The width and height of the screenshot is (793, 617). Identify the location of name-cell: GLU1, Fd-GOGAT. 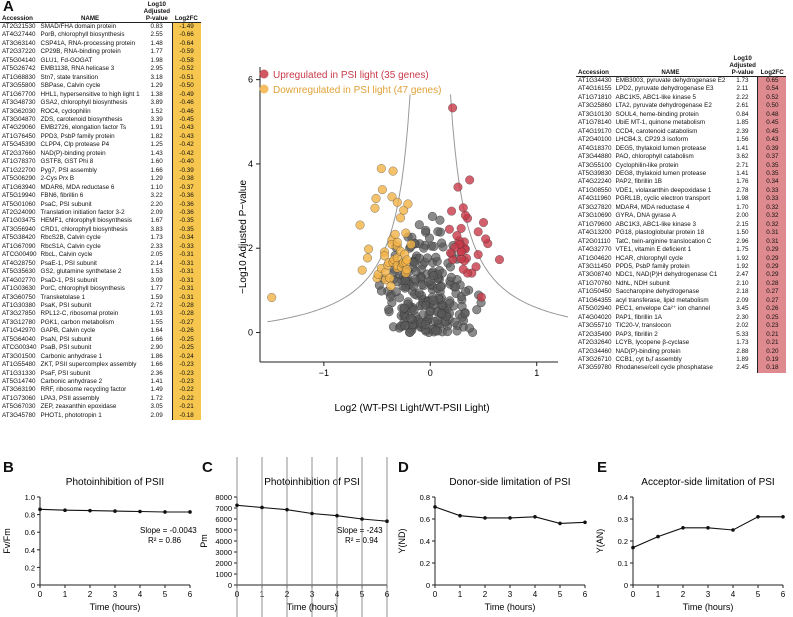
(66, 60).